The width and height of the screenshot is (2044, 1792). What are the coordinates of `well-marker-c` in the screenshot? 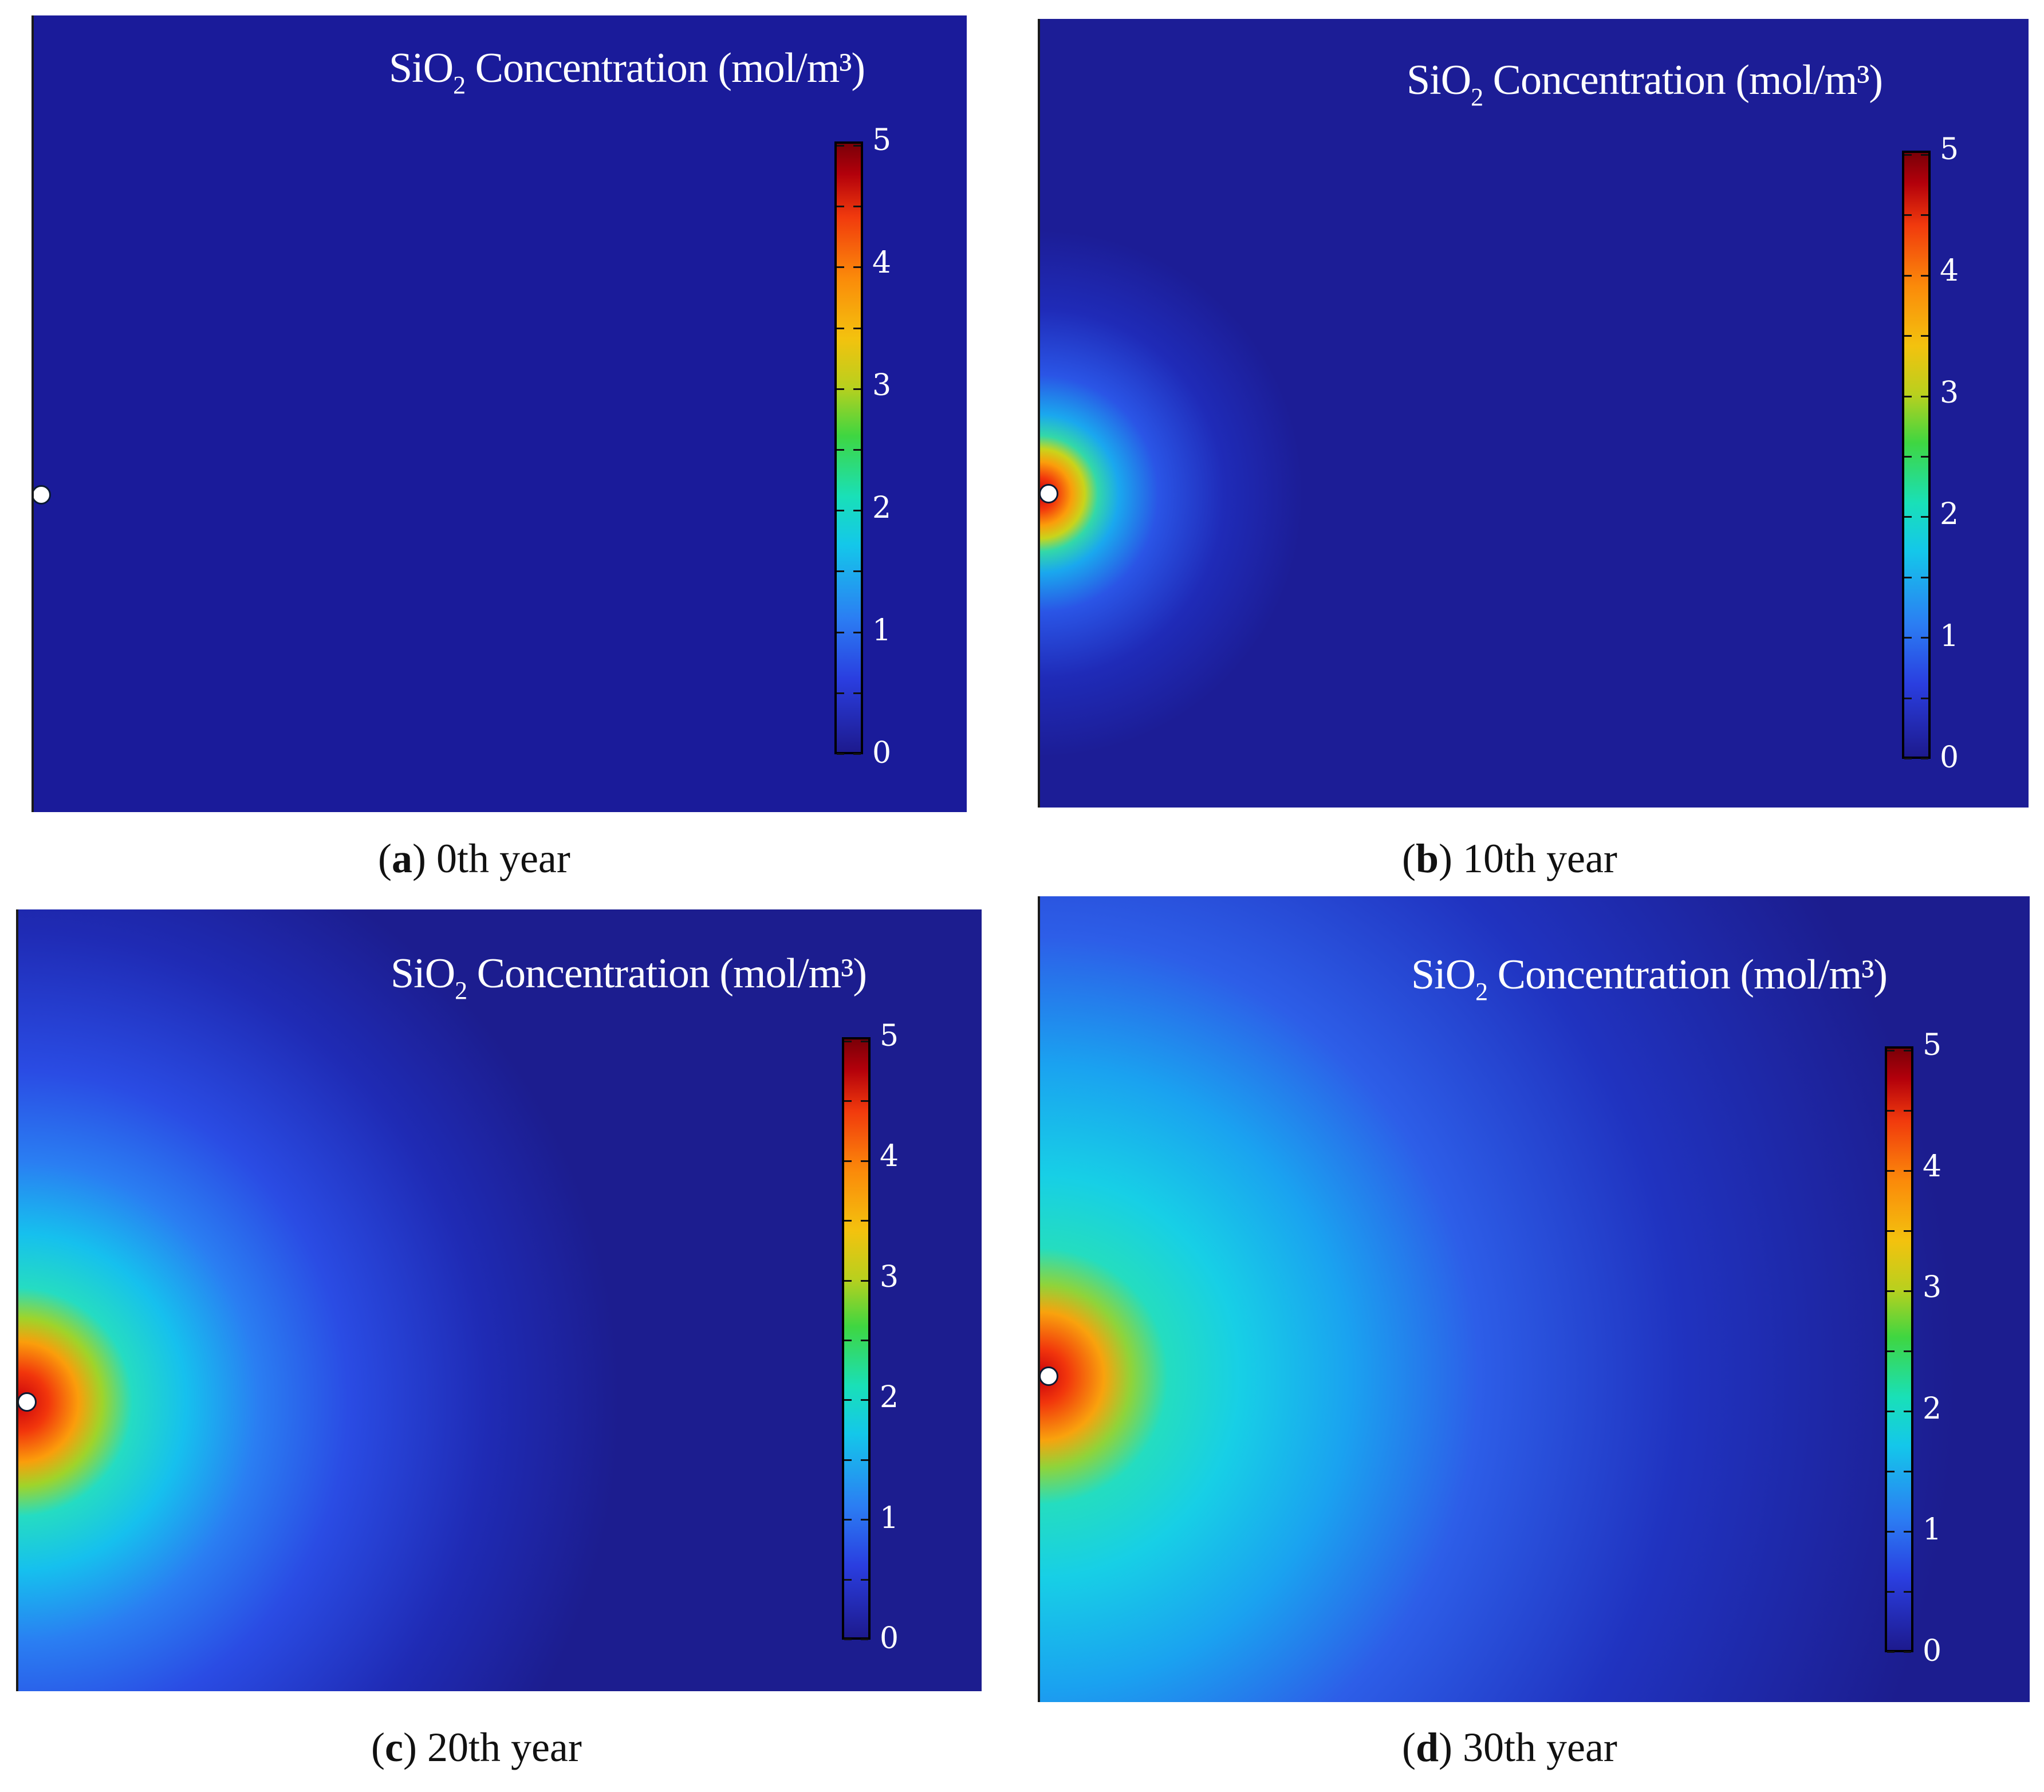 It's located at (27, 1402).